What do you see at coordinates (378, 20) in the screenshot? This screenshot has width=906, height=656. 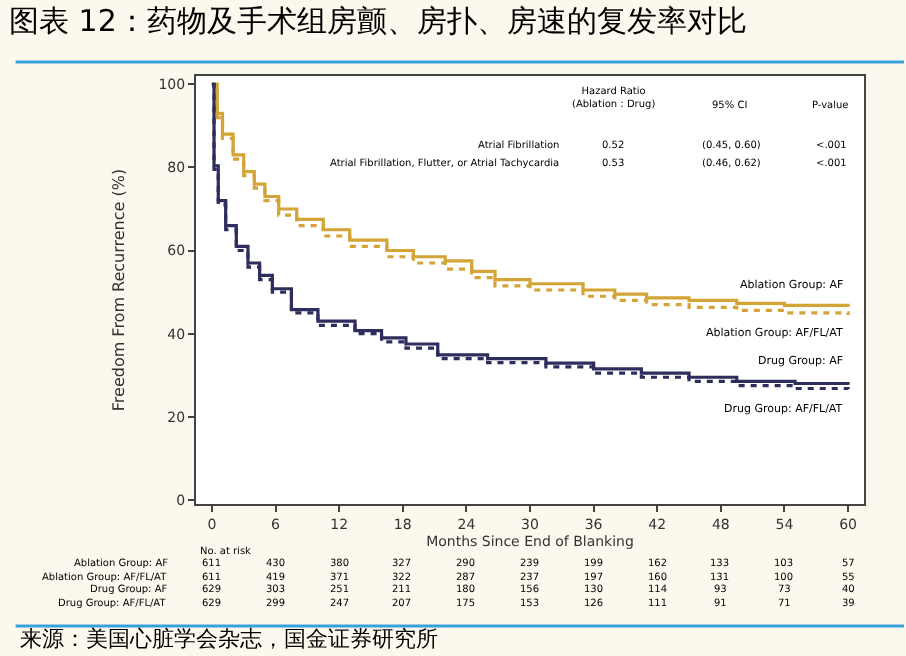 I see `chart-title: 图表 12：药物及手术组房颤、房扑、房速的复发率对比` at bounding box center [378, 20].